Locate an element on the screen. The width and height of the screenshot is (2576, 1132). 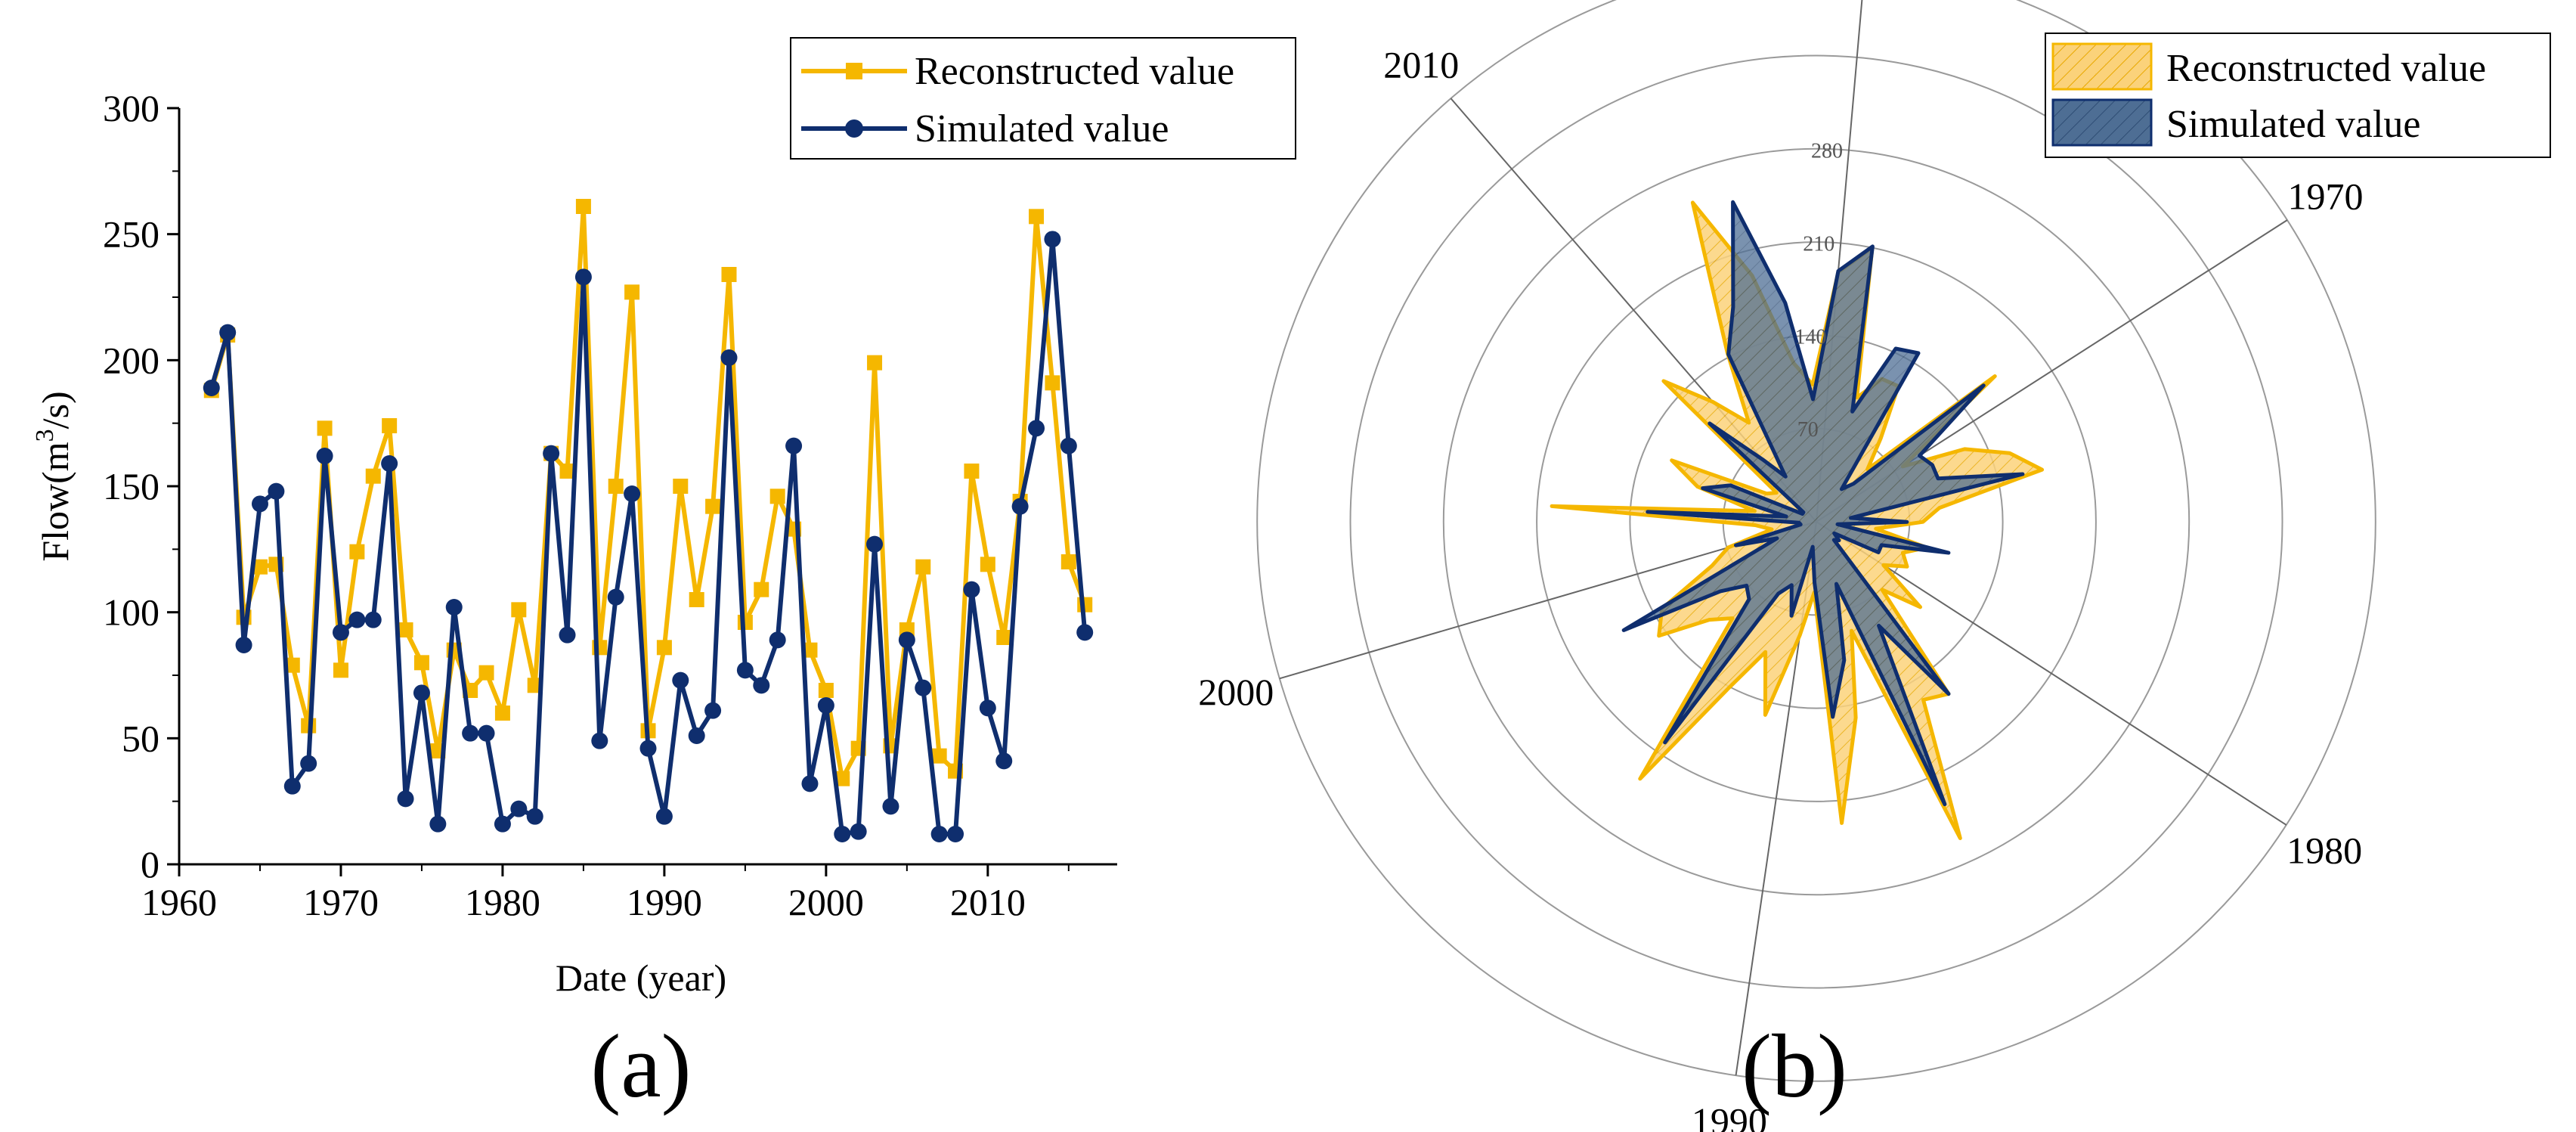
y-tick-label: 50 is located at coordinates (140, 738).